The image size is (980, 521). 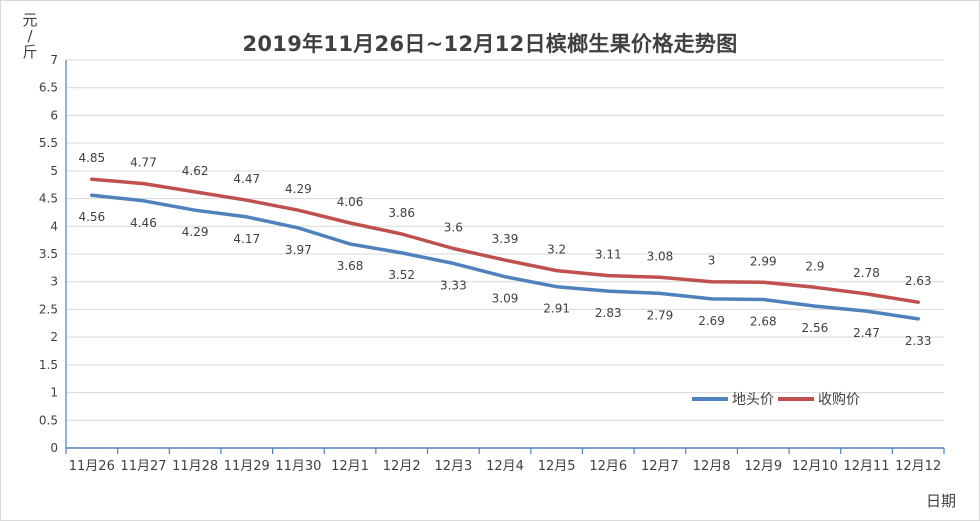 I want to click on data-label-series-2: 3.86, so click(x=401, y=213).